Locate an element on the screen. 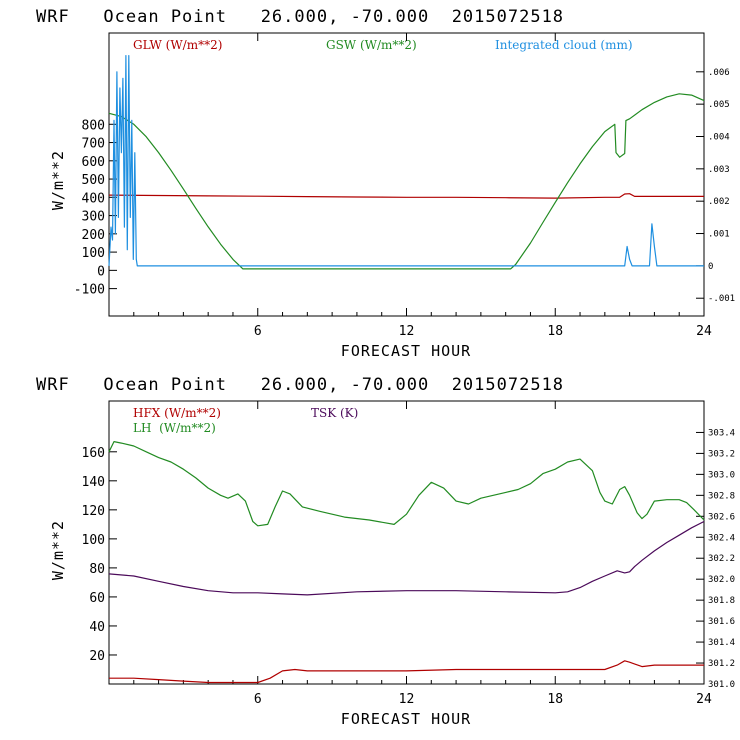 This screenshot has width=740, height=740. y-tick-label: 60 is located at coordinates (97, 598).